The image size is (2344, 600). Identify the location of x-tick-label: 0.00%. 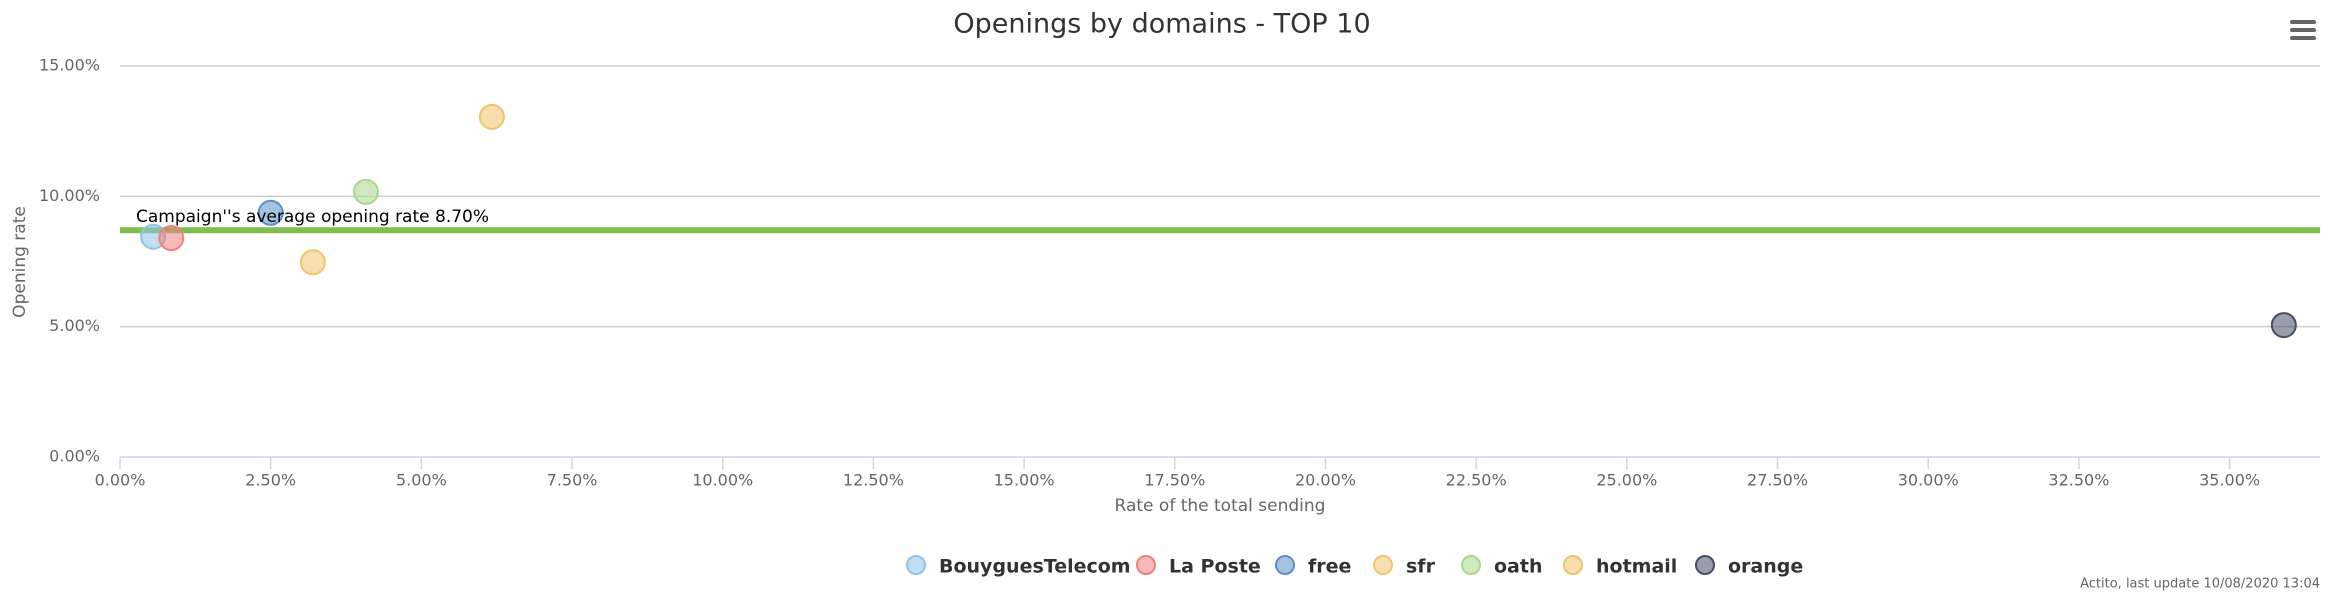
(120, 480).